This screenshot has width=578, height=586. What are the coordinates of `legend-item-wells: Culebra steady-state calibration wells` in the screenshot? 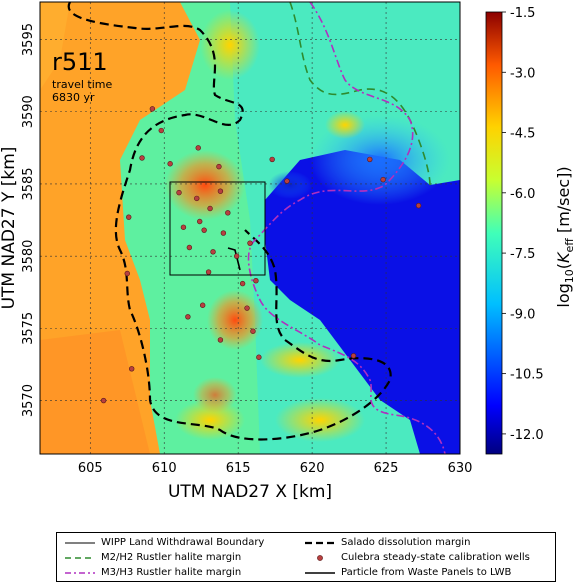 It's located at (417, 557).